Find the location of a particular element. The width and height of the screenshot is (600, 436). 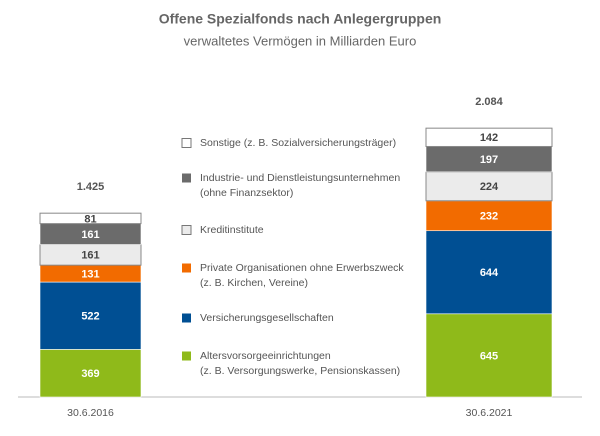

value-label: 232 is located at coordinates (489, 217).